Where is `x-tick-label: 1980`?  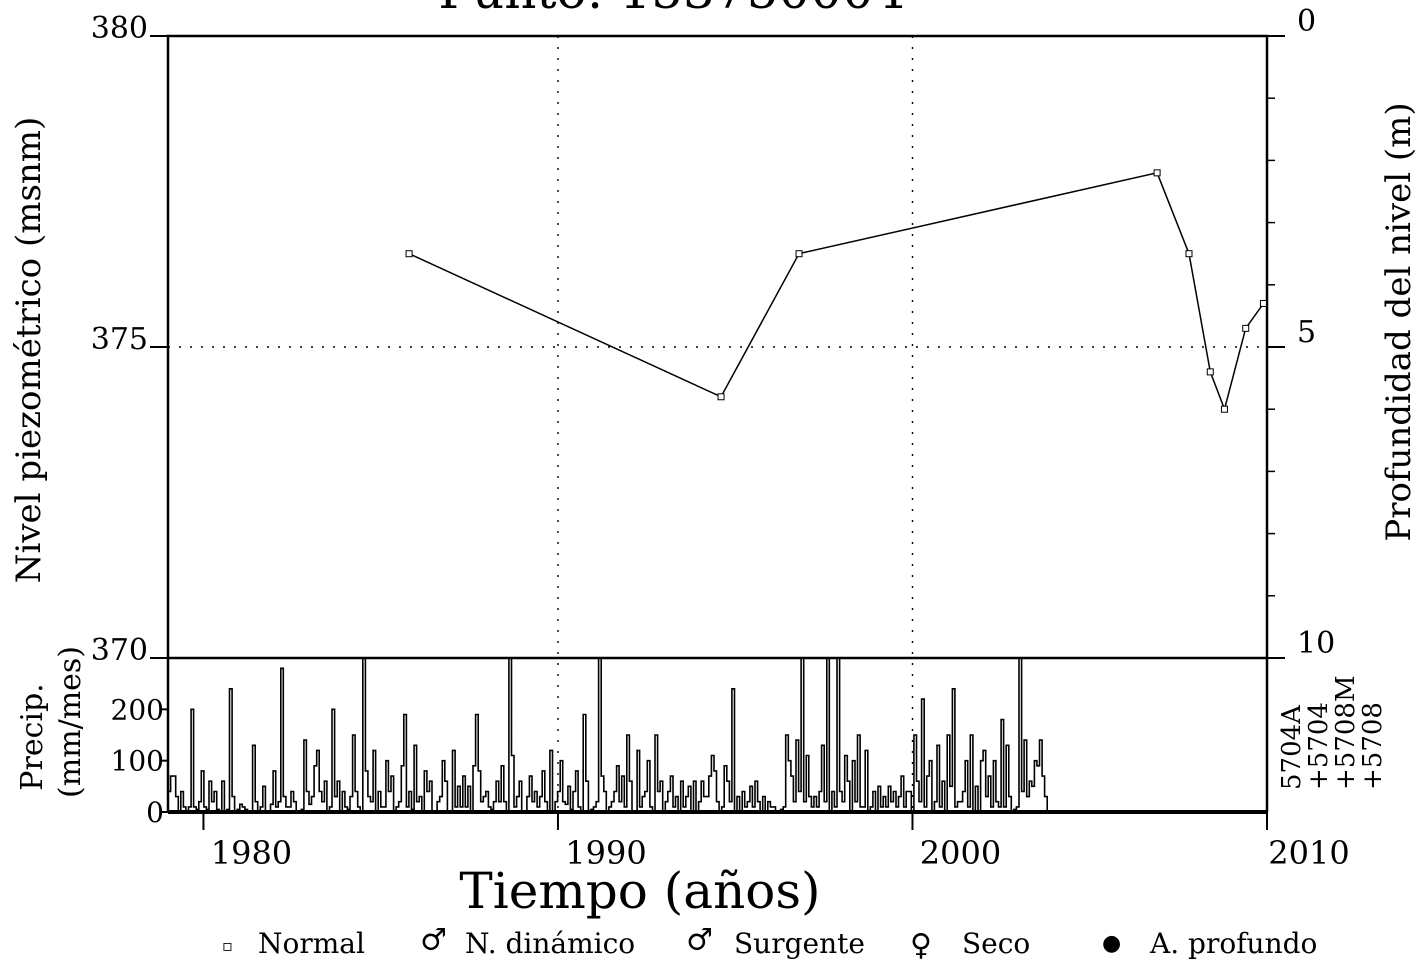 x-tick-label: 1980 is located at coordinates (251, 853).